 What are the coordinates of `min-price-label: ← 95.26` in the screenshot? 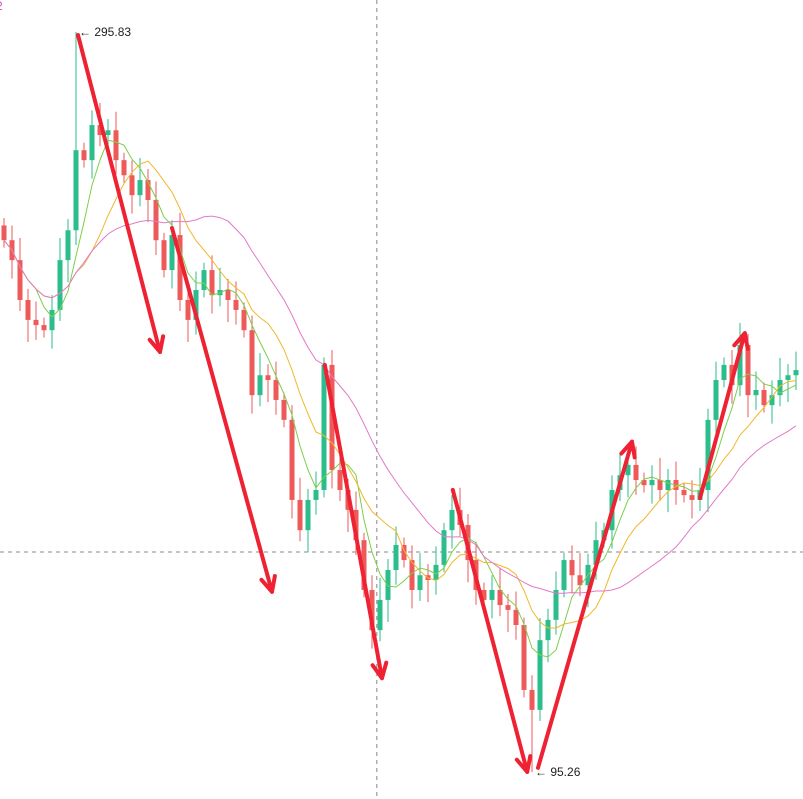 It's located at (558, 772).